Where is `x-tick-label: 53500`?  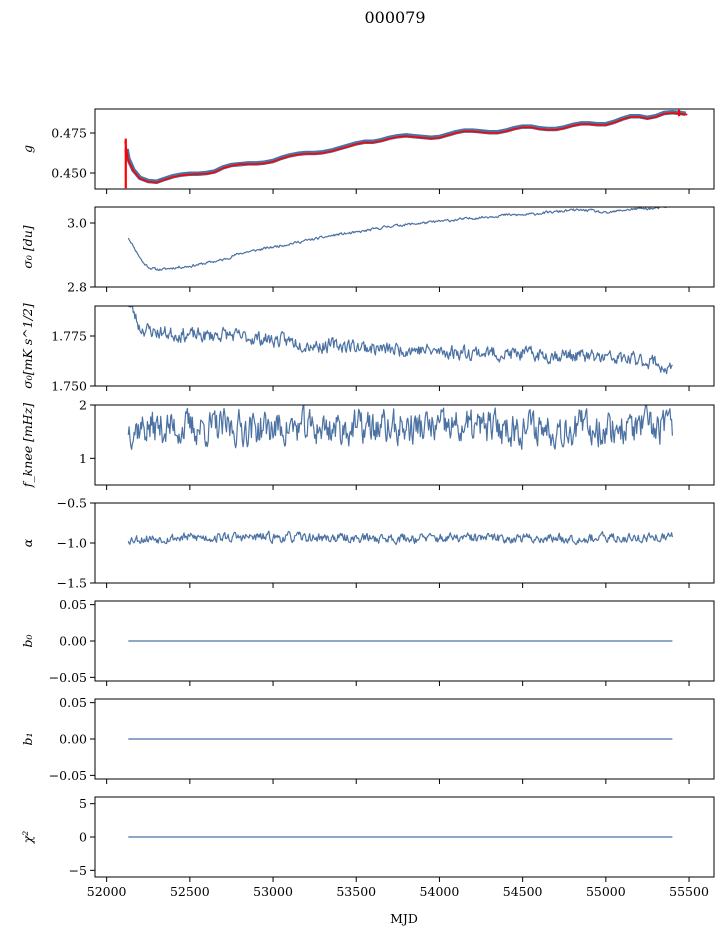 x-tick-label: 53500 is located at coordinates (356, 891).